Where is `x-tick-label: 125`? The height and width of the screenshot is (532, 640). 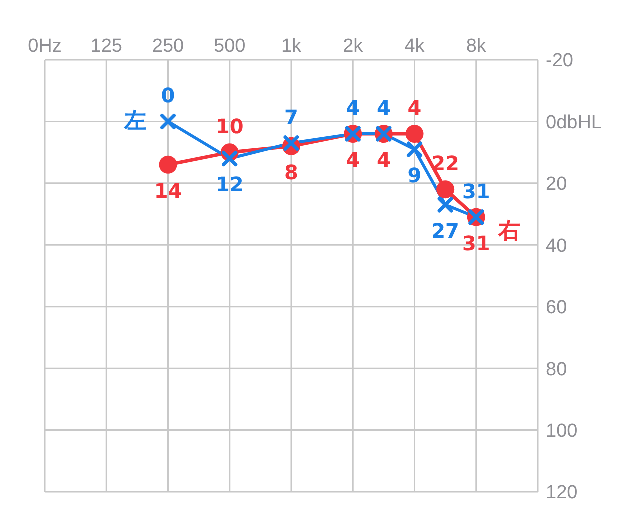 x-tick-label: 125 is located at coordinates (106, 46).